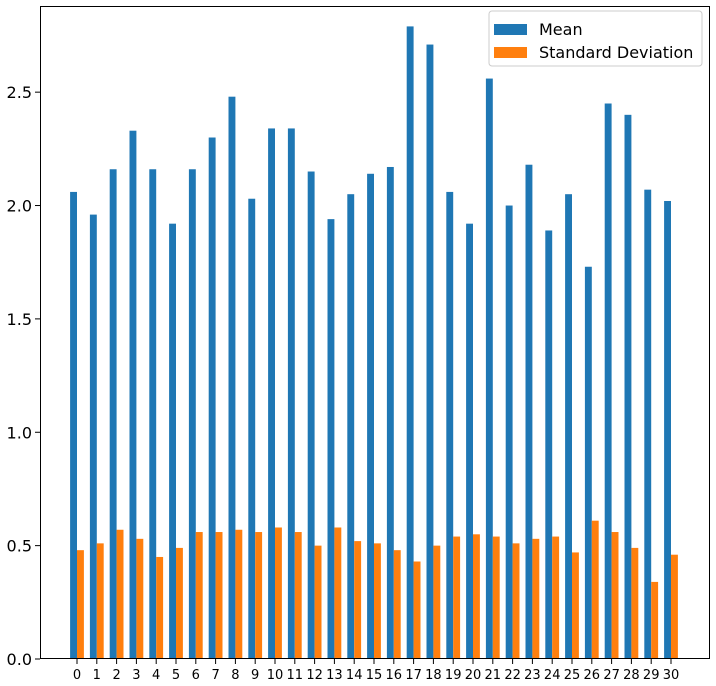  Describe the element at coordinates (532, 675) in the screenshot. I see `x-tick-label: 23` at that location.